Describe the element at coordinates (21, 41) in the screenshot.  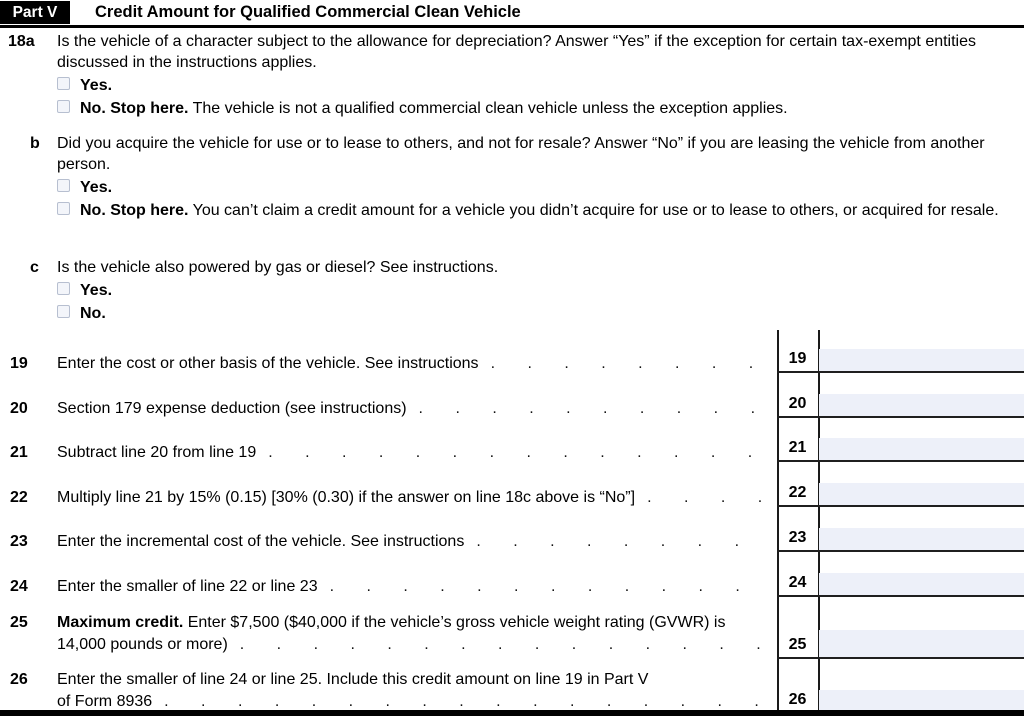
I see `question-number-18a: 18a` at that location.